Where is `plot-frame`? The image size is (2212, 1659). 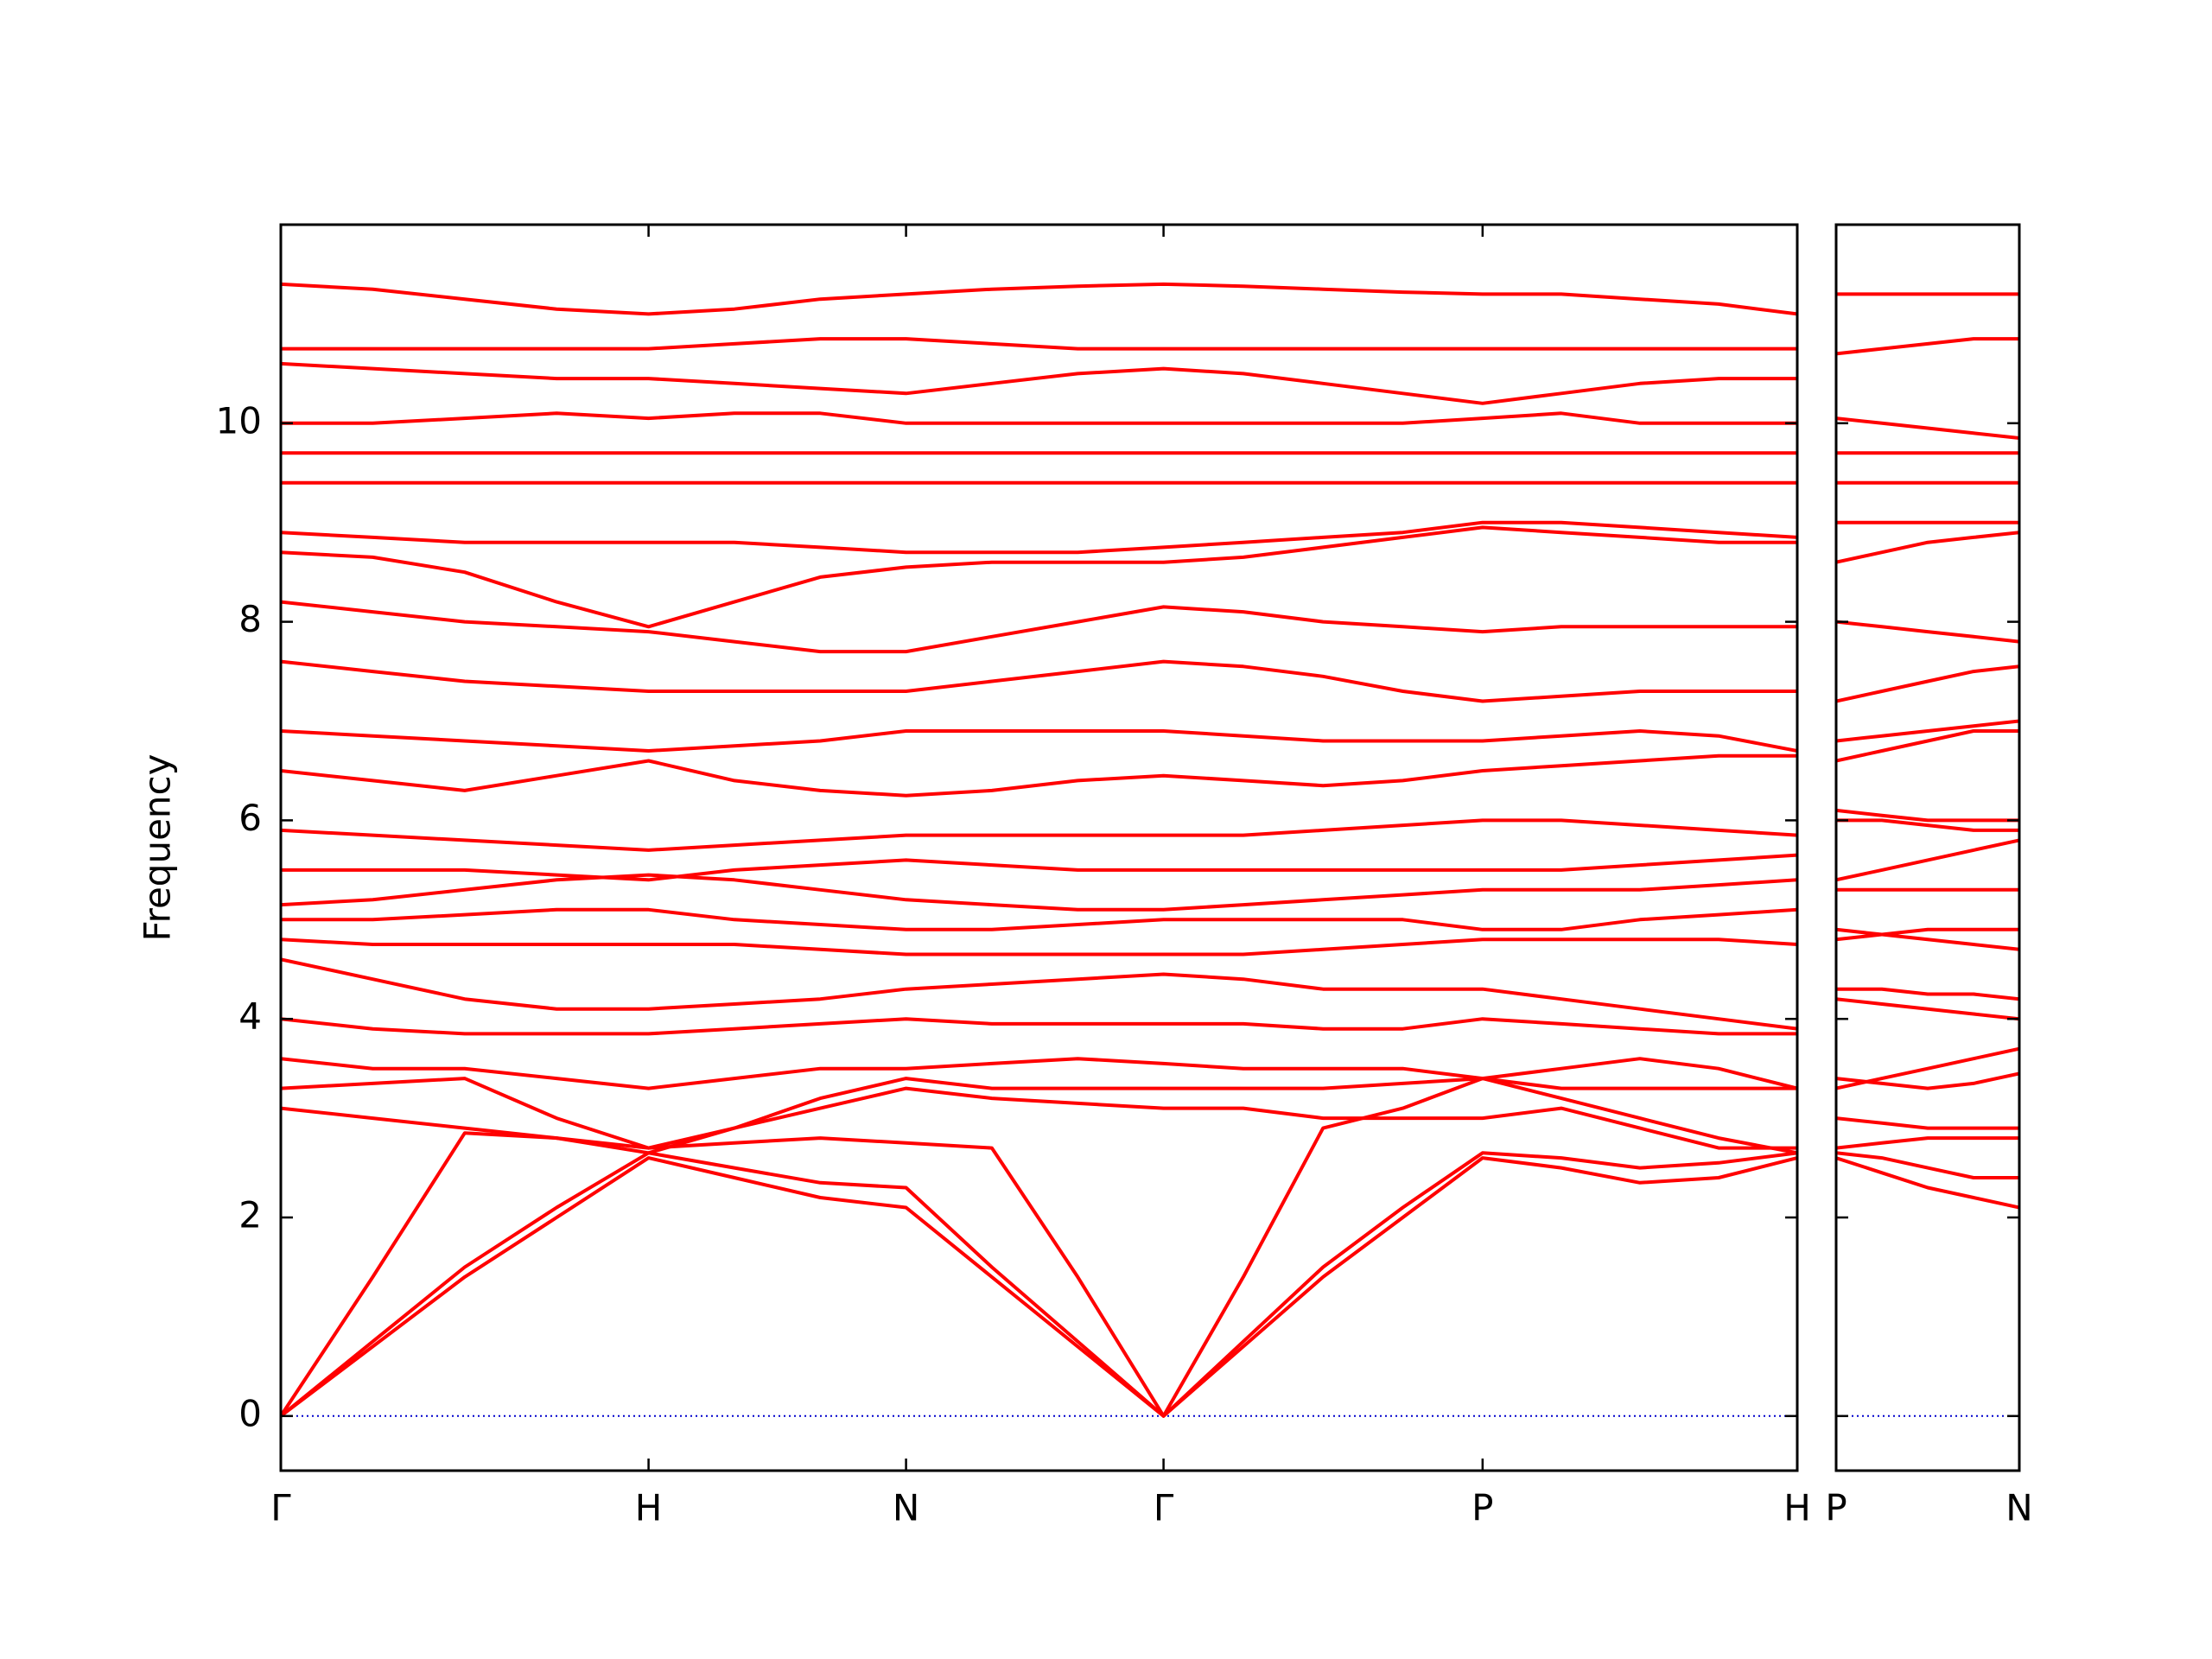 plot-frame is located at coordinates (1927, 847).